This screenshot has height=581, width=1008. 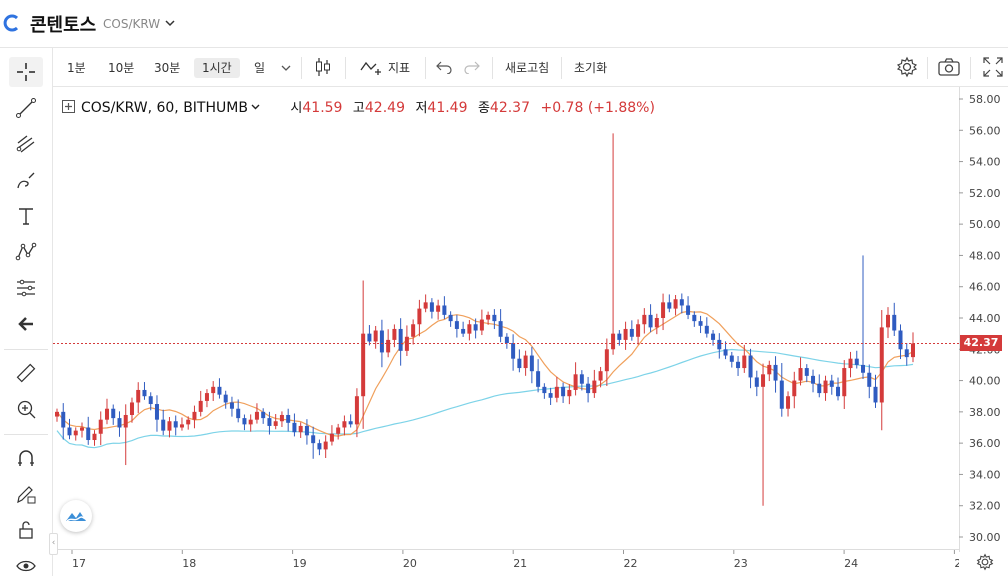 I want to click on interval-1h: 1시간, so click(x=217, y=68).